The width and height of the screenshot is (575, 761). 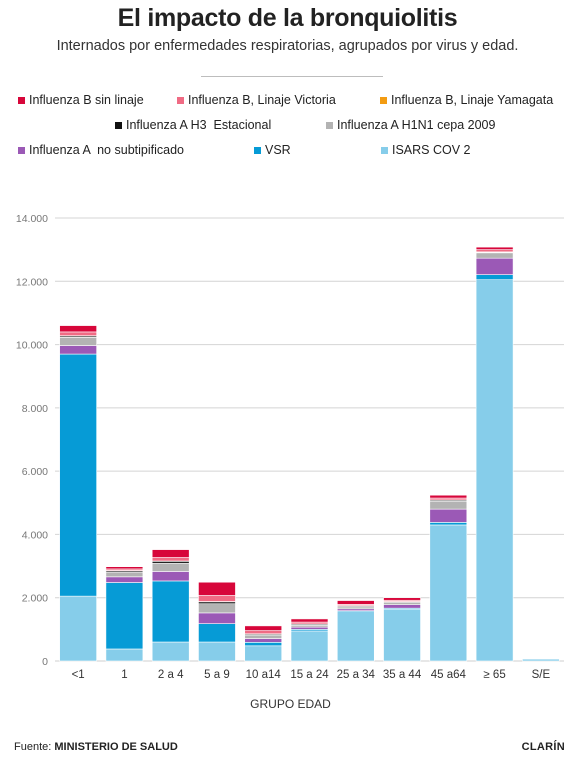 What do you see at coordinates (472, 100) in the screenshot?
I see `legend-label: Influenza B, Linaje Yamagata` at bounding box center [472, 100].